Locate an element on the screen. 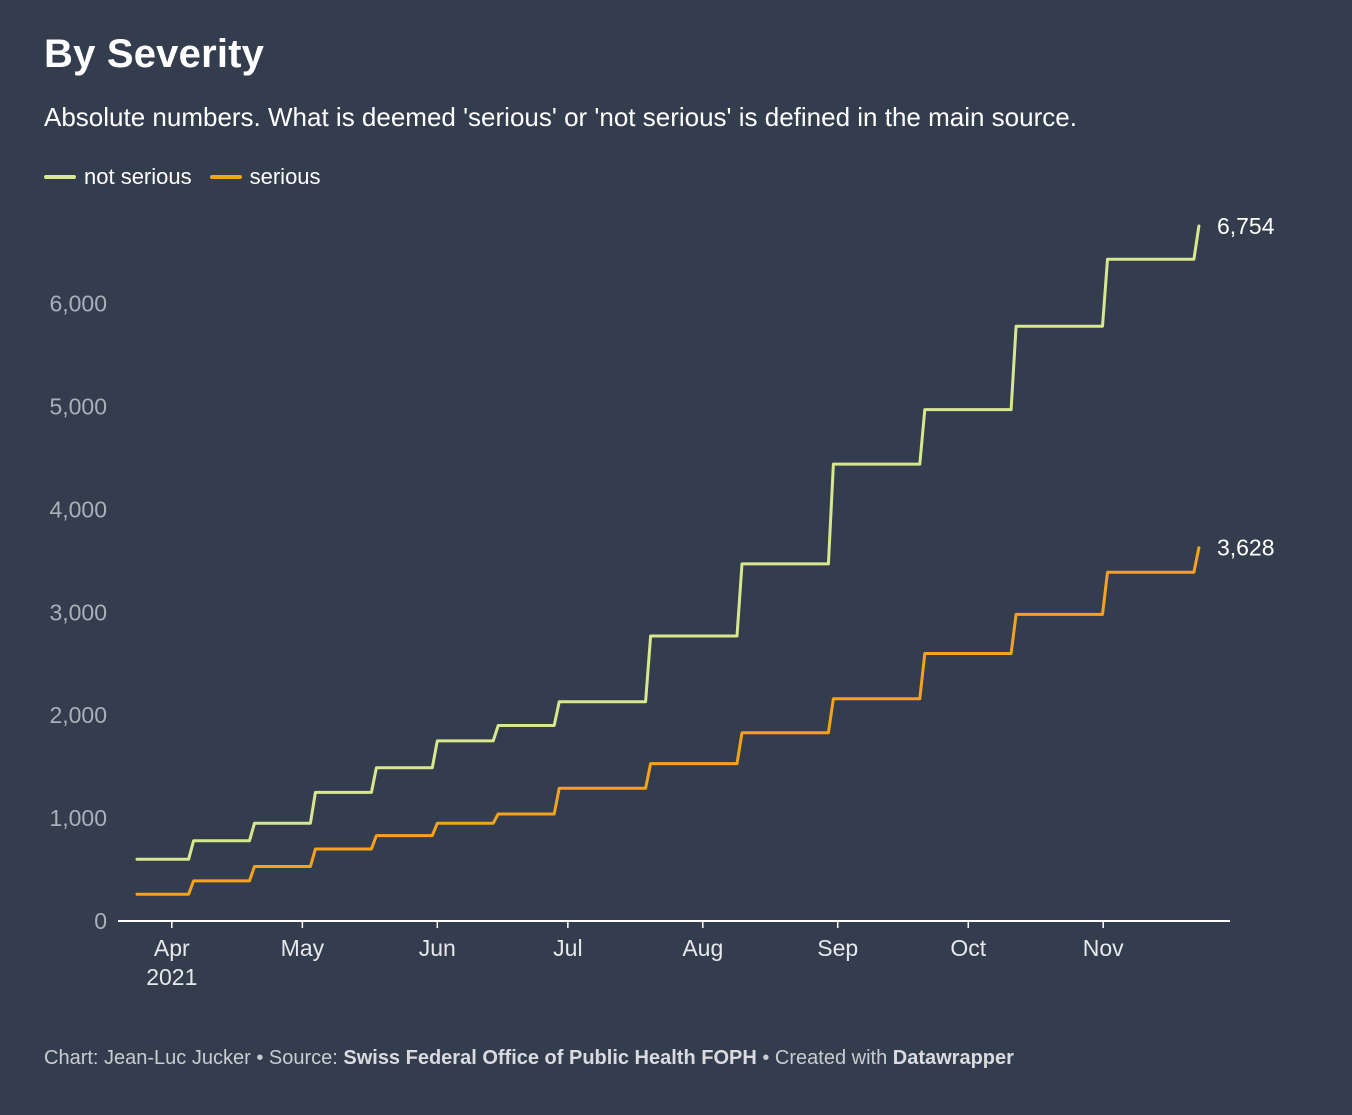 The width and height of the screenshot is (1352, 1115). y-tick-label: 4,000 is located at coordinates (78, 509).